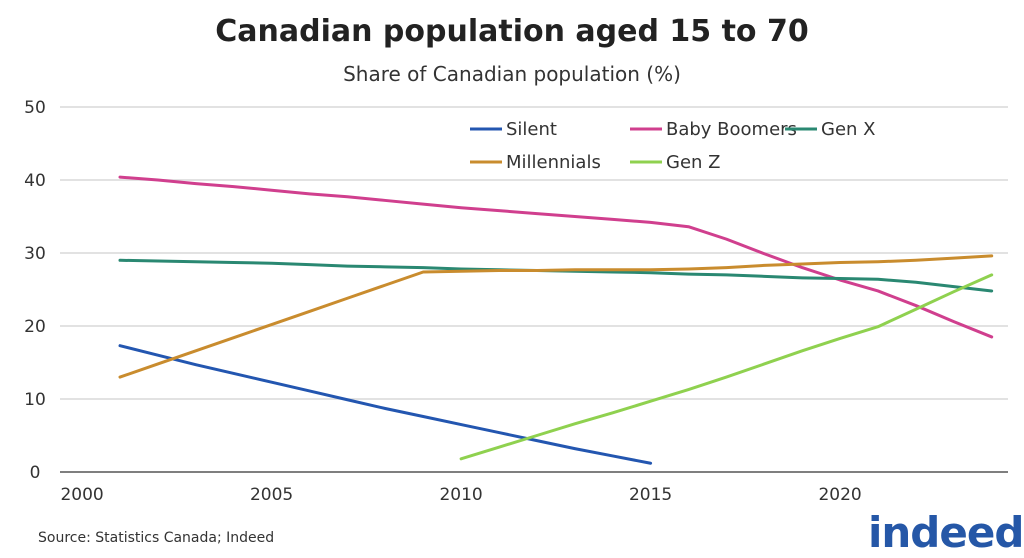 The image size is (1024, 558). I want to click on x-tick-label: 2015, so click(650, 495).